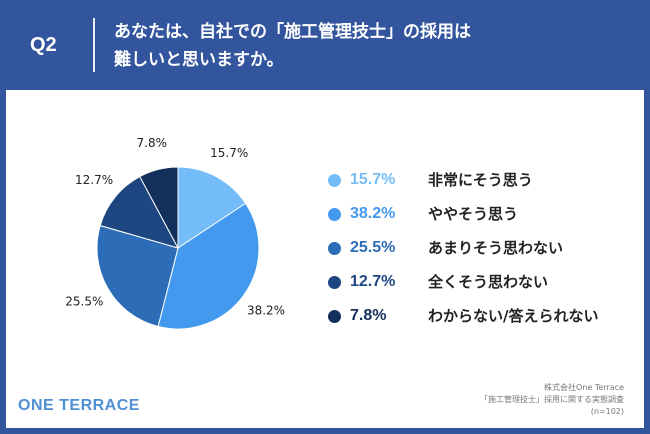 The width and height of the screenshot is (650, 434). Describe the element at coordinates (496, 248) in the screenshot. I see `legend-label: あまりそう思わない` at that location.